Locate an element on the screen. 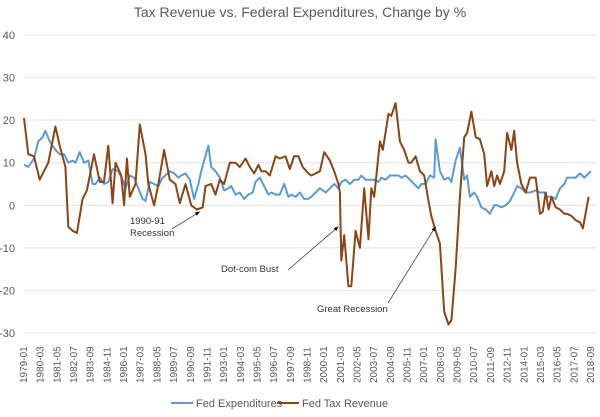  y-tick-label: -30 is located at coordinates (7, 334).